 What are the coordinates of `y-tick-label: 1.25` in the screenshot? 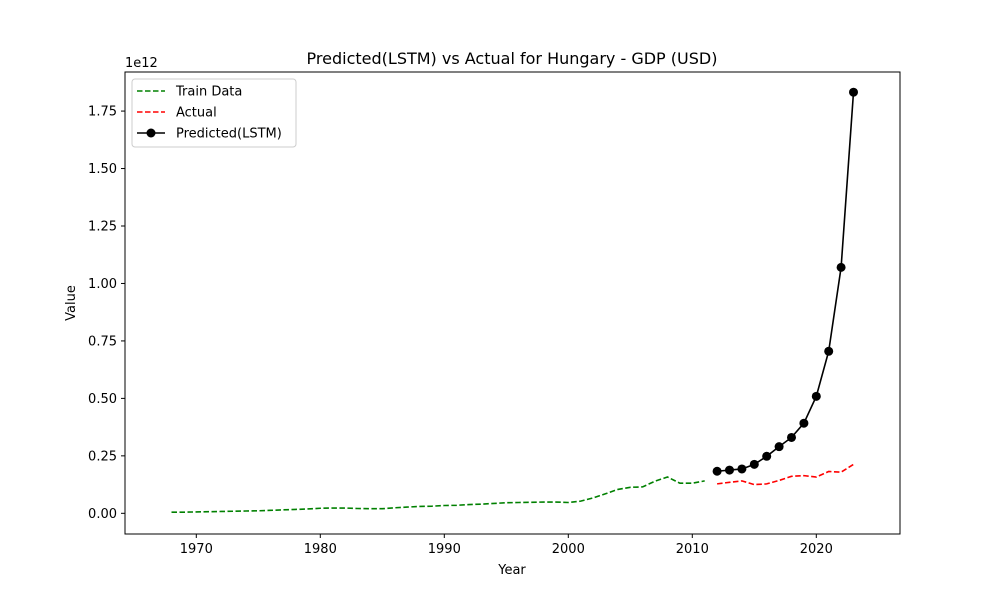 It's located at (102, 227).